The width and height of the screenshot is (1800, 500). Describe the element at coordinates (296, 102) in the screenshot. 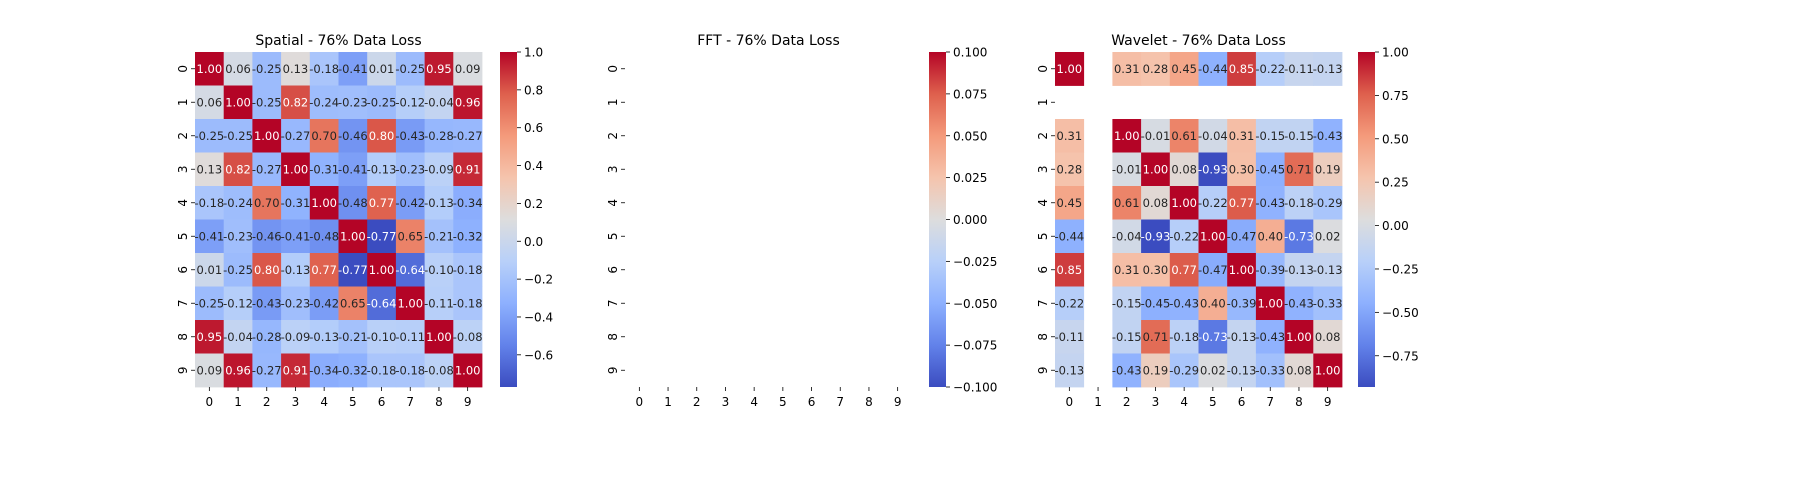

I see `cell-value-label: 0.82` at that location.